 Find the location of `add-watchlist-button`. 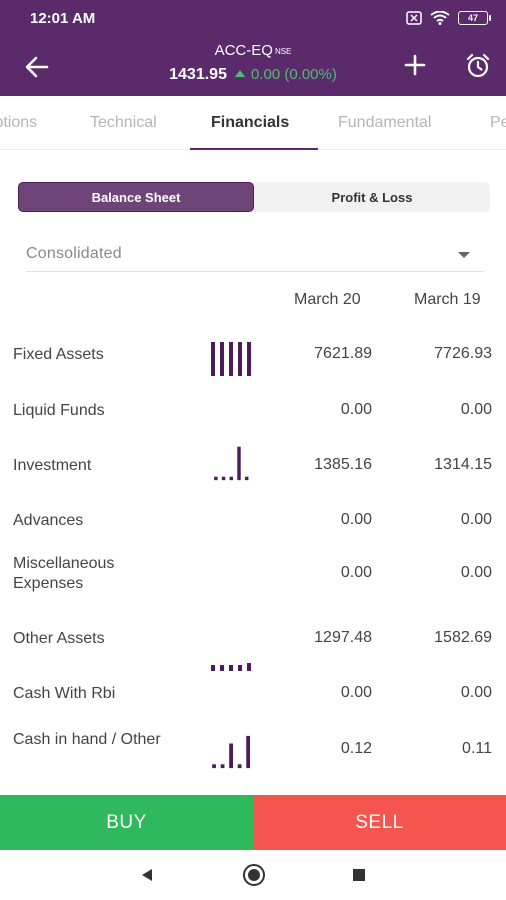

add-watchlist-button is located at coordinates (415, 65).